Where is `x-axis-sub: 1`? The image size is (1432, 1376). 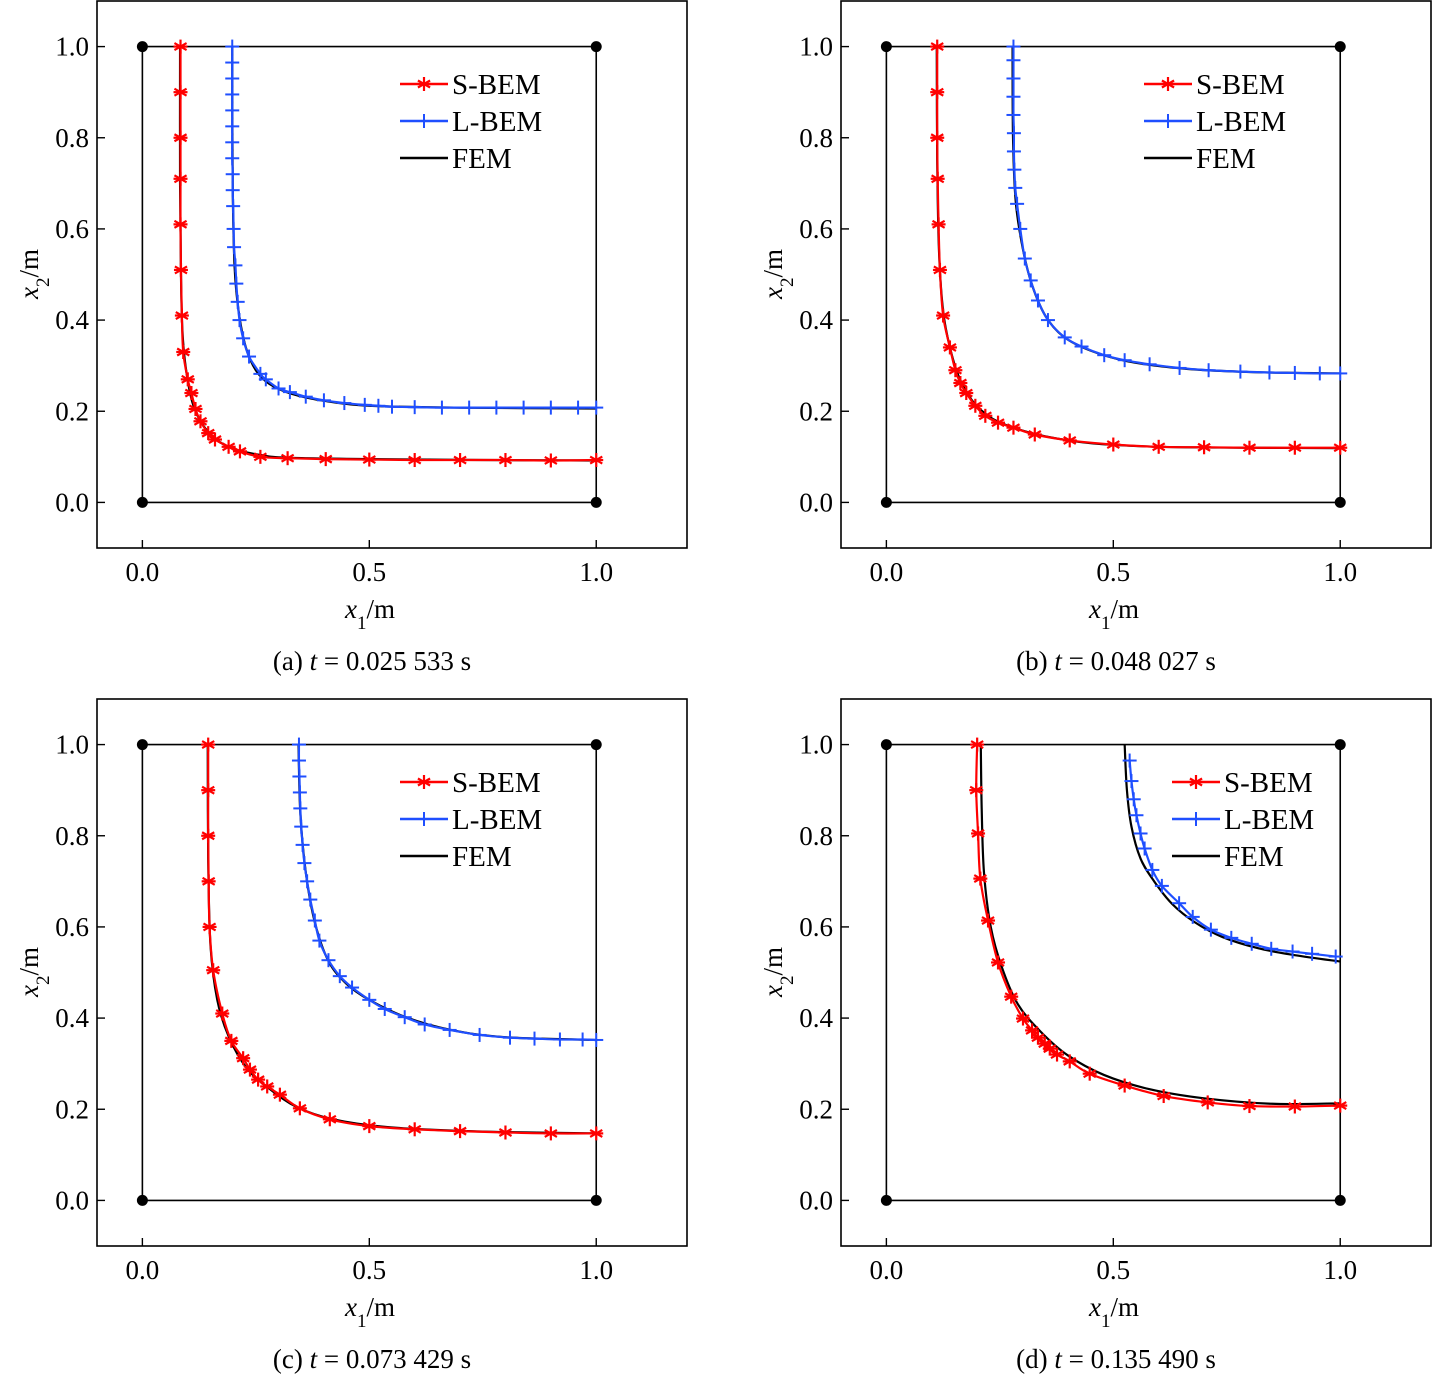
x-axis-sub: 1 is located at coordinates (1106, 1321).